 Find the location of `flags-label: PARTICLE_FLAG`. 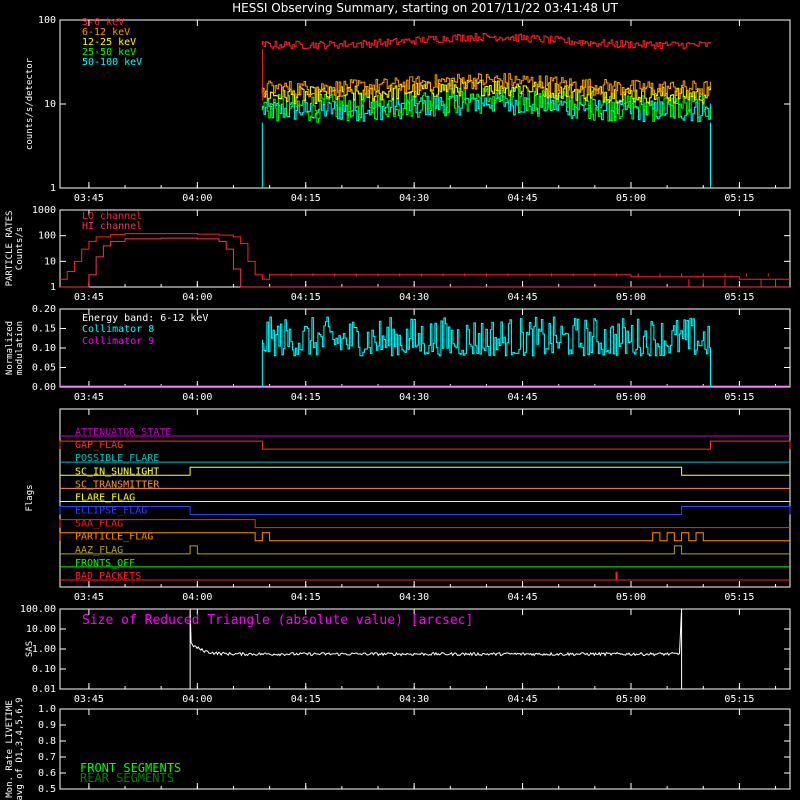

flags-label: PARTICLE_FLAG is located at coordinates (114, 537).